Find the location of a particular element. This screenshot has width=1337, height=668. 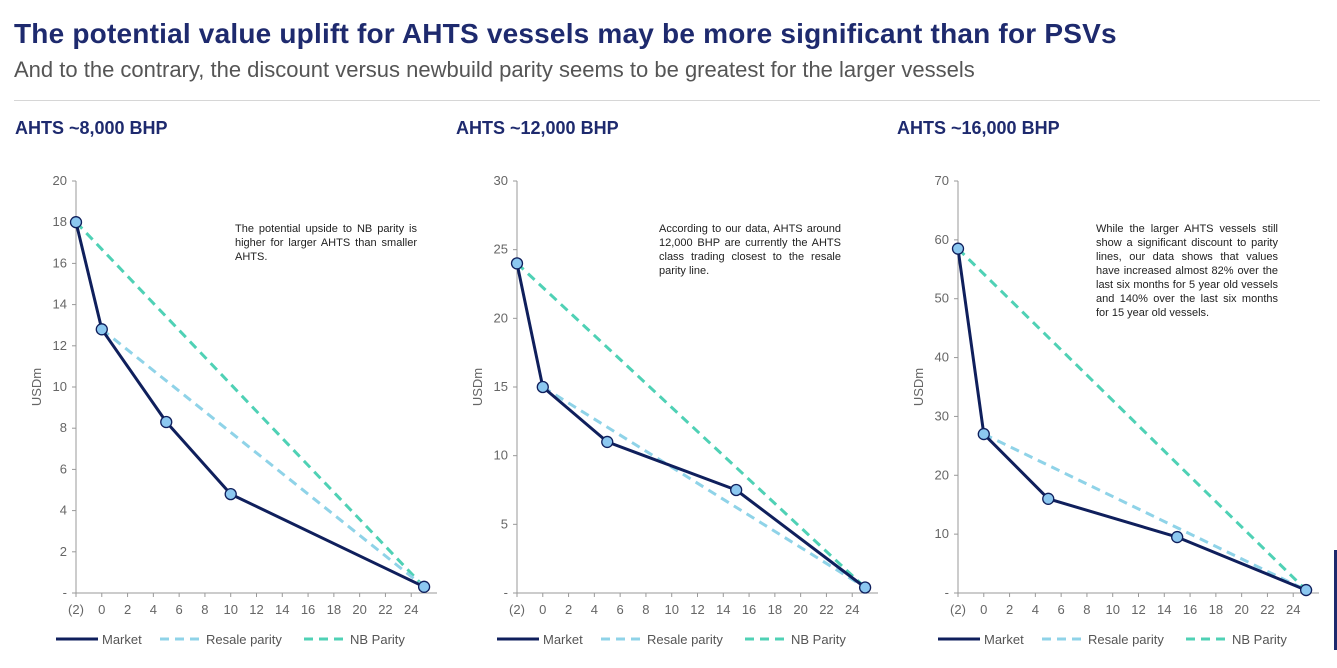

y-tick-label: 18 is located at coordinates (60, 221).